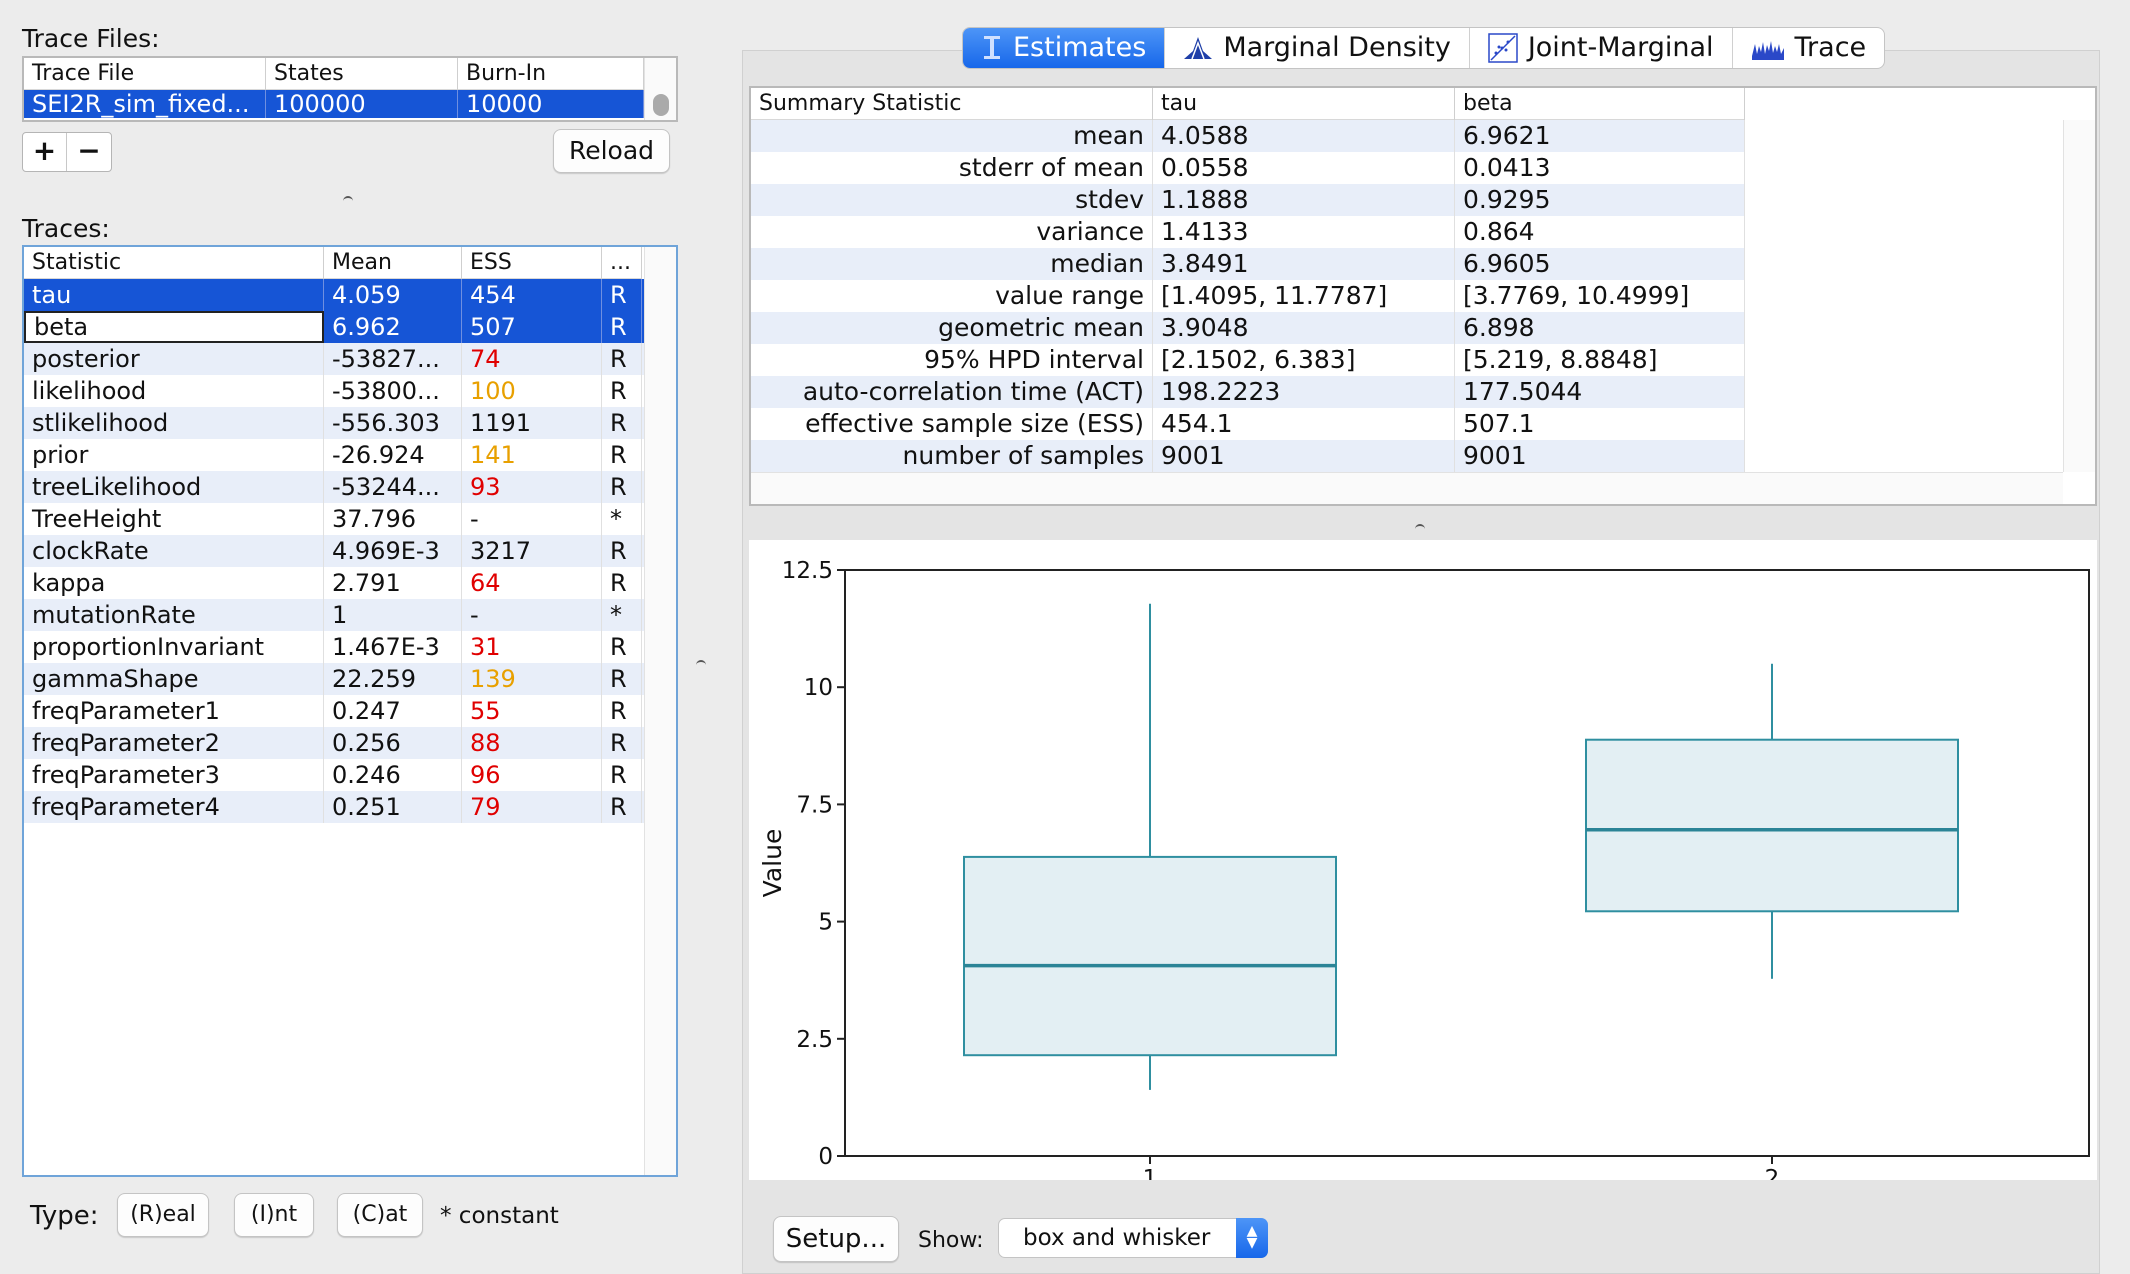 The height and width of the screenshot is (1274, 2130). I want to click on col-states: States, so click(362, 74).